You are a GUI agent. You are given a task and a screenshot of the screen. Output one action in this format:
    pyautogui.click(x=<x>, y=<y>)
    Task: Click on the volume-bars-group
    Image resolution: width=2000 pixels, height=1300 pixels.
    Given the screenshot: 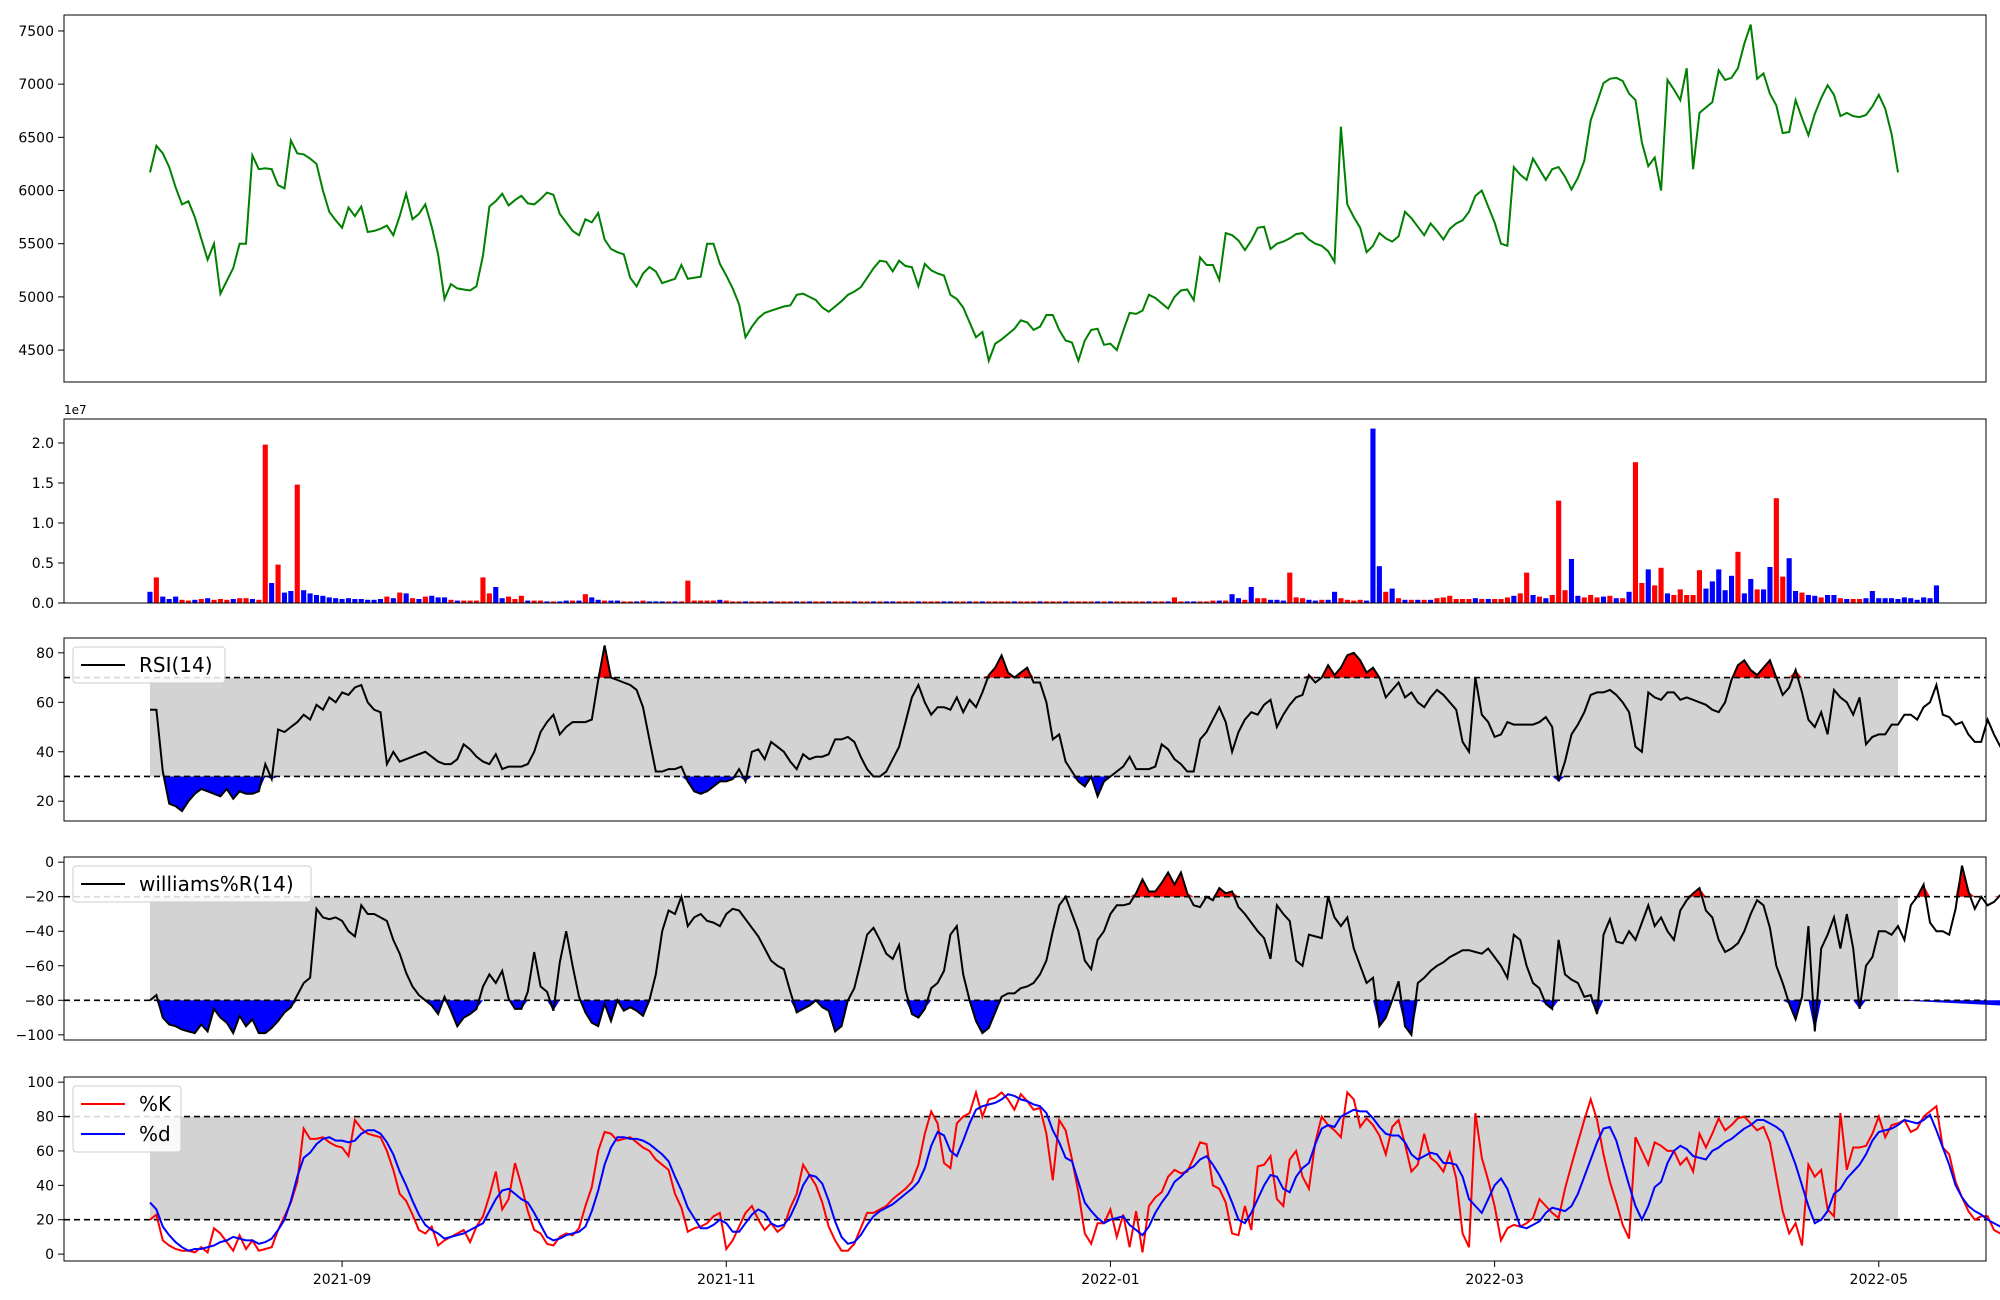 What is the action you would take?
    pyautogui.click(x=1043, y=515)
    